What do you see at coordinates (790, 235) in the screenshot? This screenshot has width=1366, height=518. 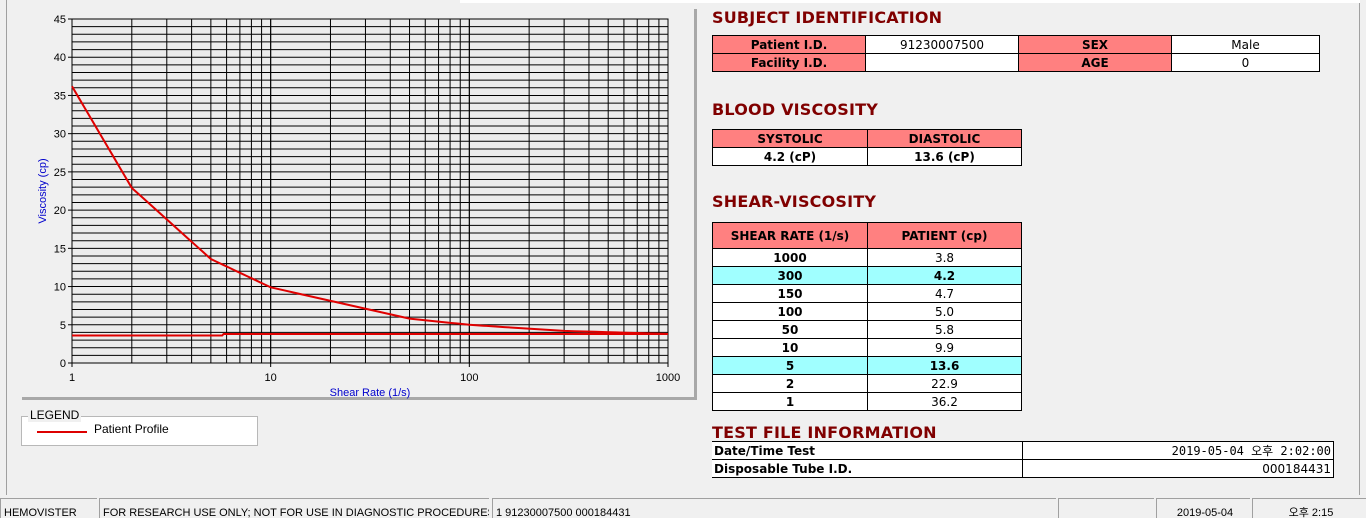 I see `shear-rate-header: SHEAR RATE (1/s)` at bounding box center [790, 235].